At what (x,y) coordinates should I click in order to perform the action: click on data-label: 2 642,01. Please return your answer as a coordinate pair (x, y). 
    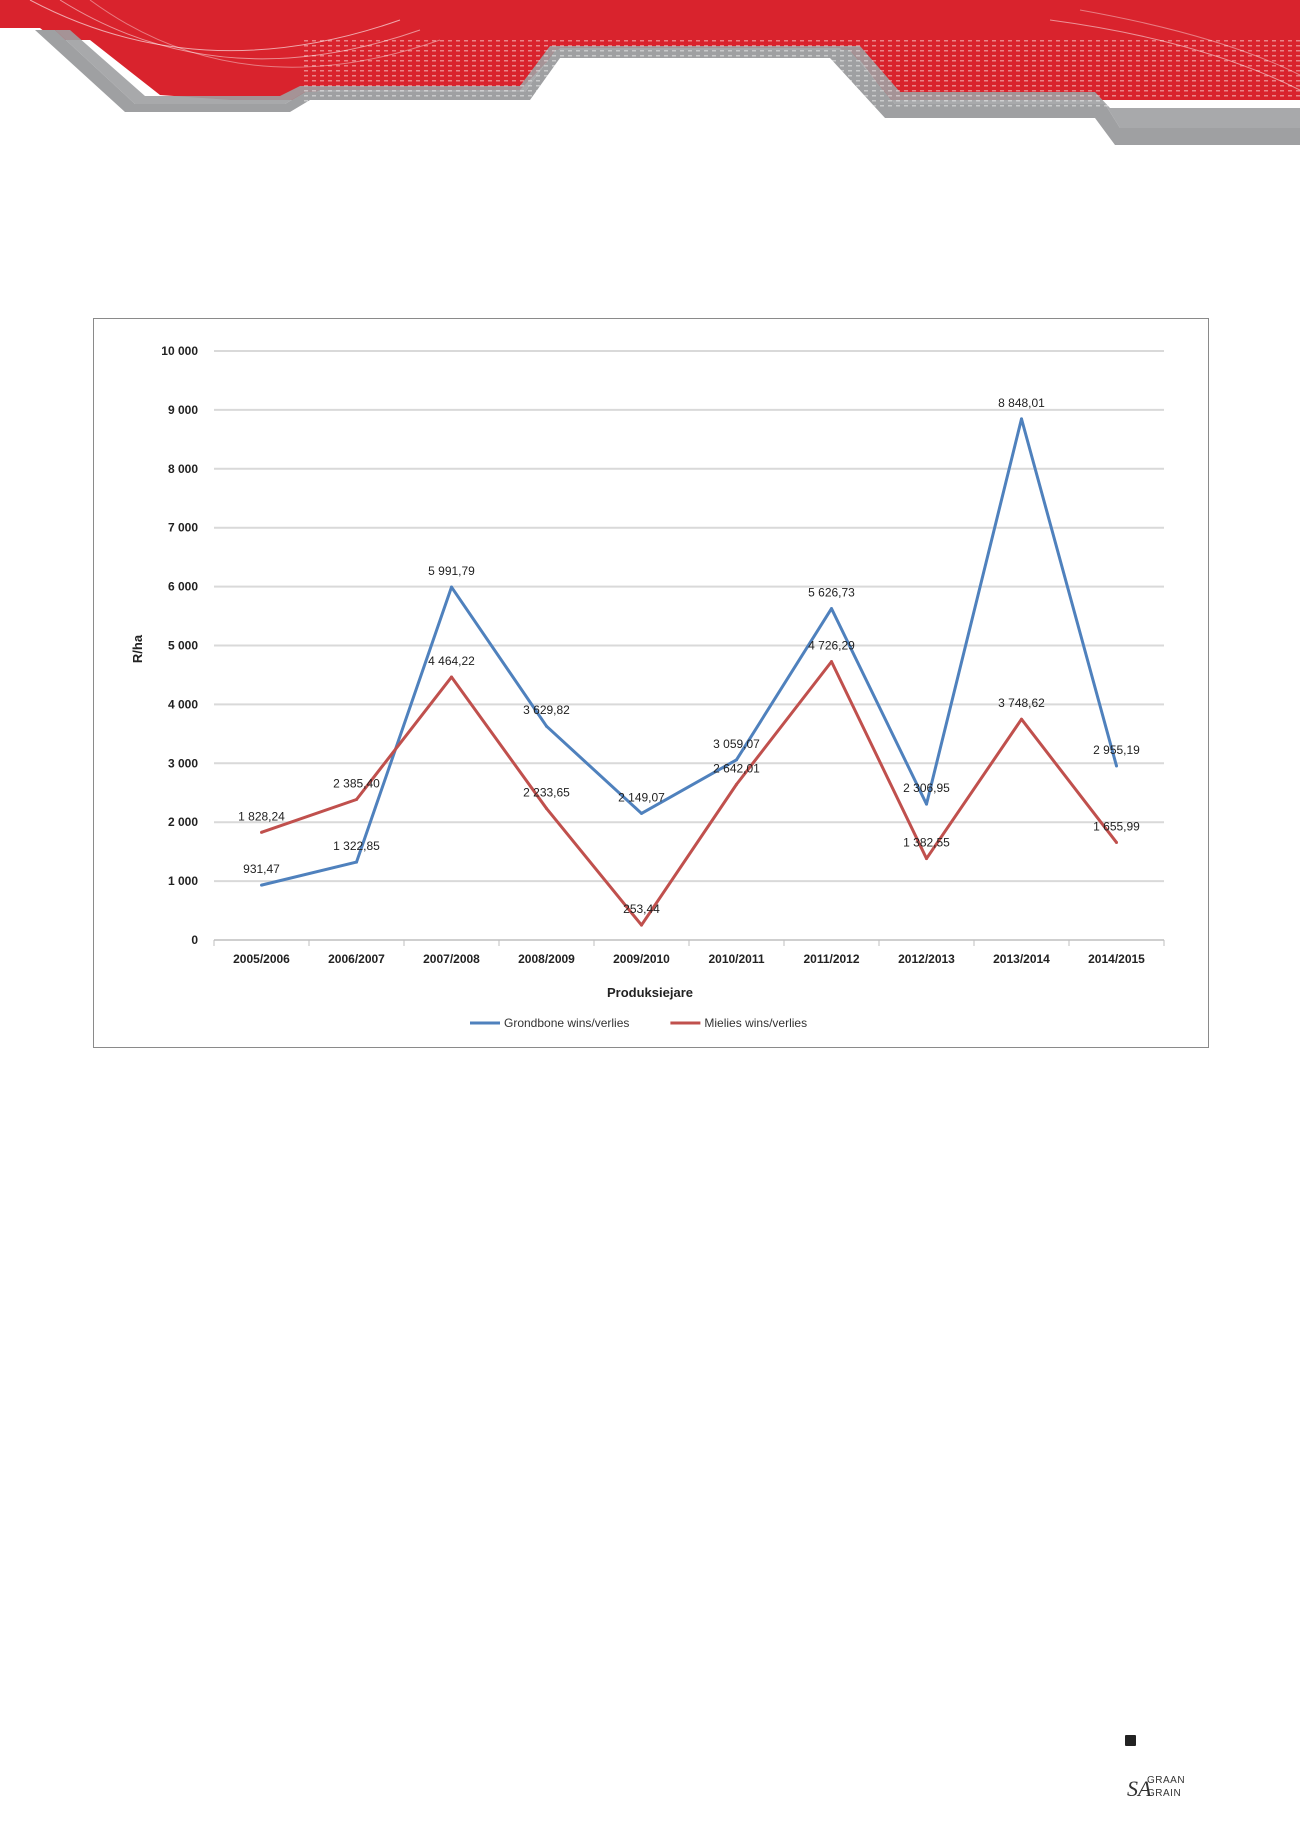
    Looking at the image, I should click on (736, 768).